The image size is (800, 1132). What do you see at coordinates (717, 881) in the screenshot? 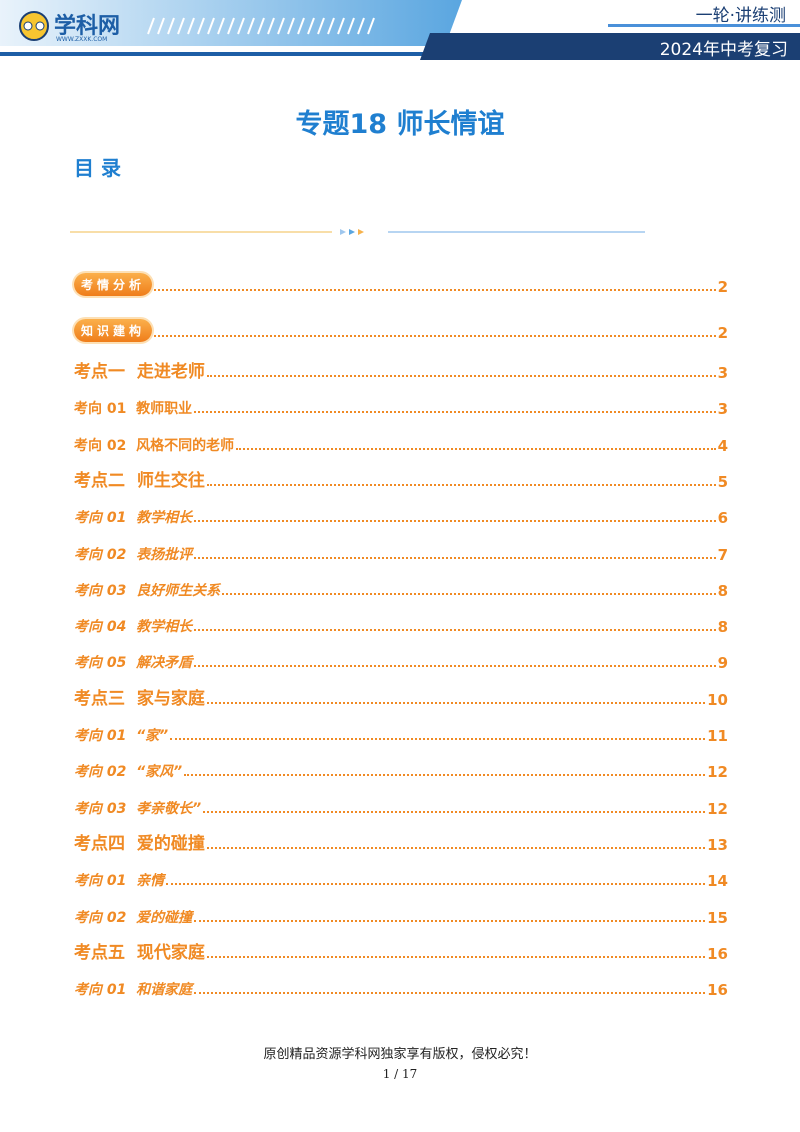
I see `entry-page: 14` at bounding box center [717, 881].